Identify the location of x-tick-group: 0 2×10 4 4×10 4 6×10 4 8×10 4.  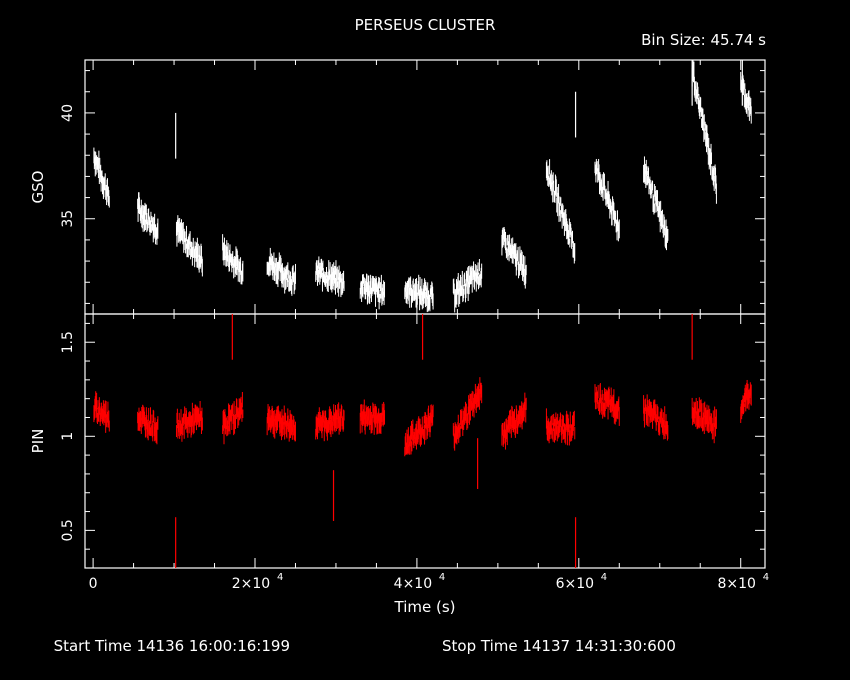
(429, 582).